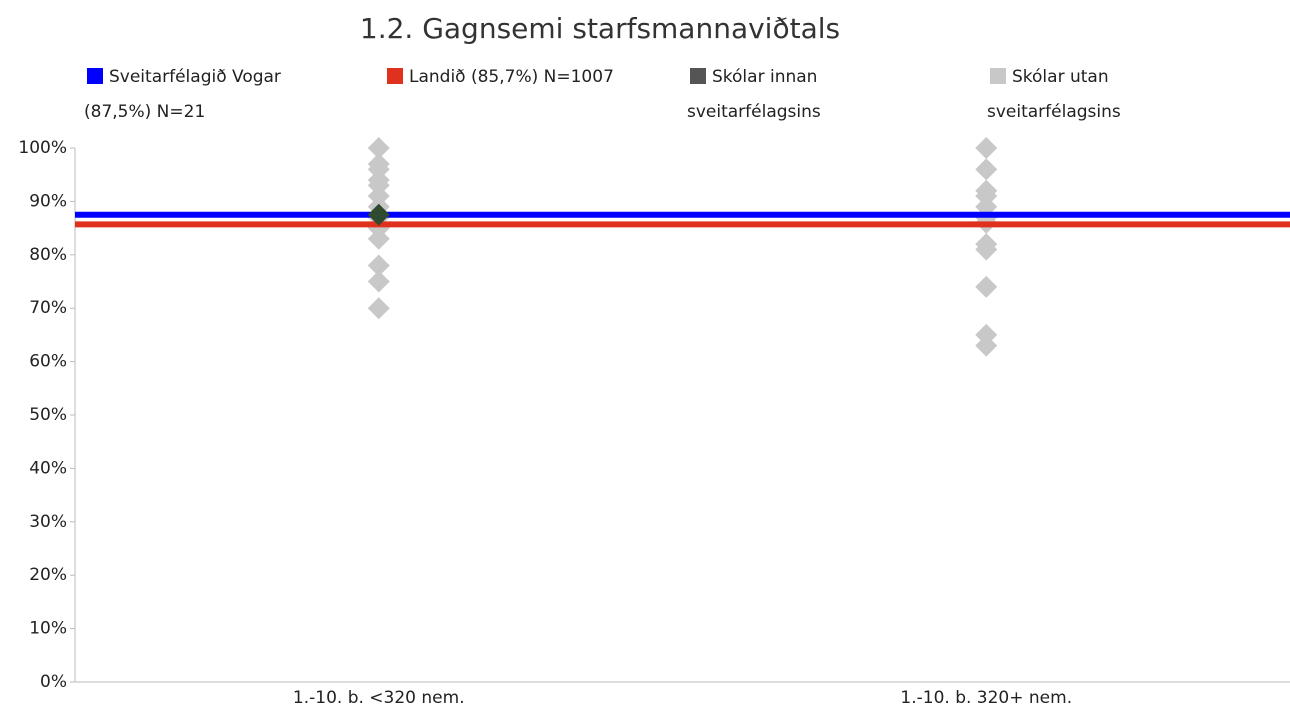 The height and width of the screenshot is (708, 1290). Describe the element at coordinates (767, 77) in the screenshot. I see `legend-line: Skólar innan` at that location.